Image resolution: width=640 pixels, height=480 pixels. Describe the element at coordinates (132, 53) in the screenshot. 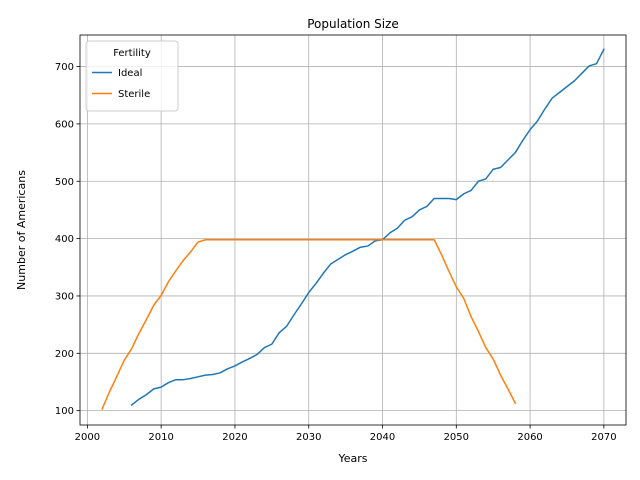

I see `legend-title: Fertility` at that location.